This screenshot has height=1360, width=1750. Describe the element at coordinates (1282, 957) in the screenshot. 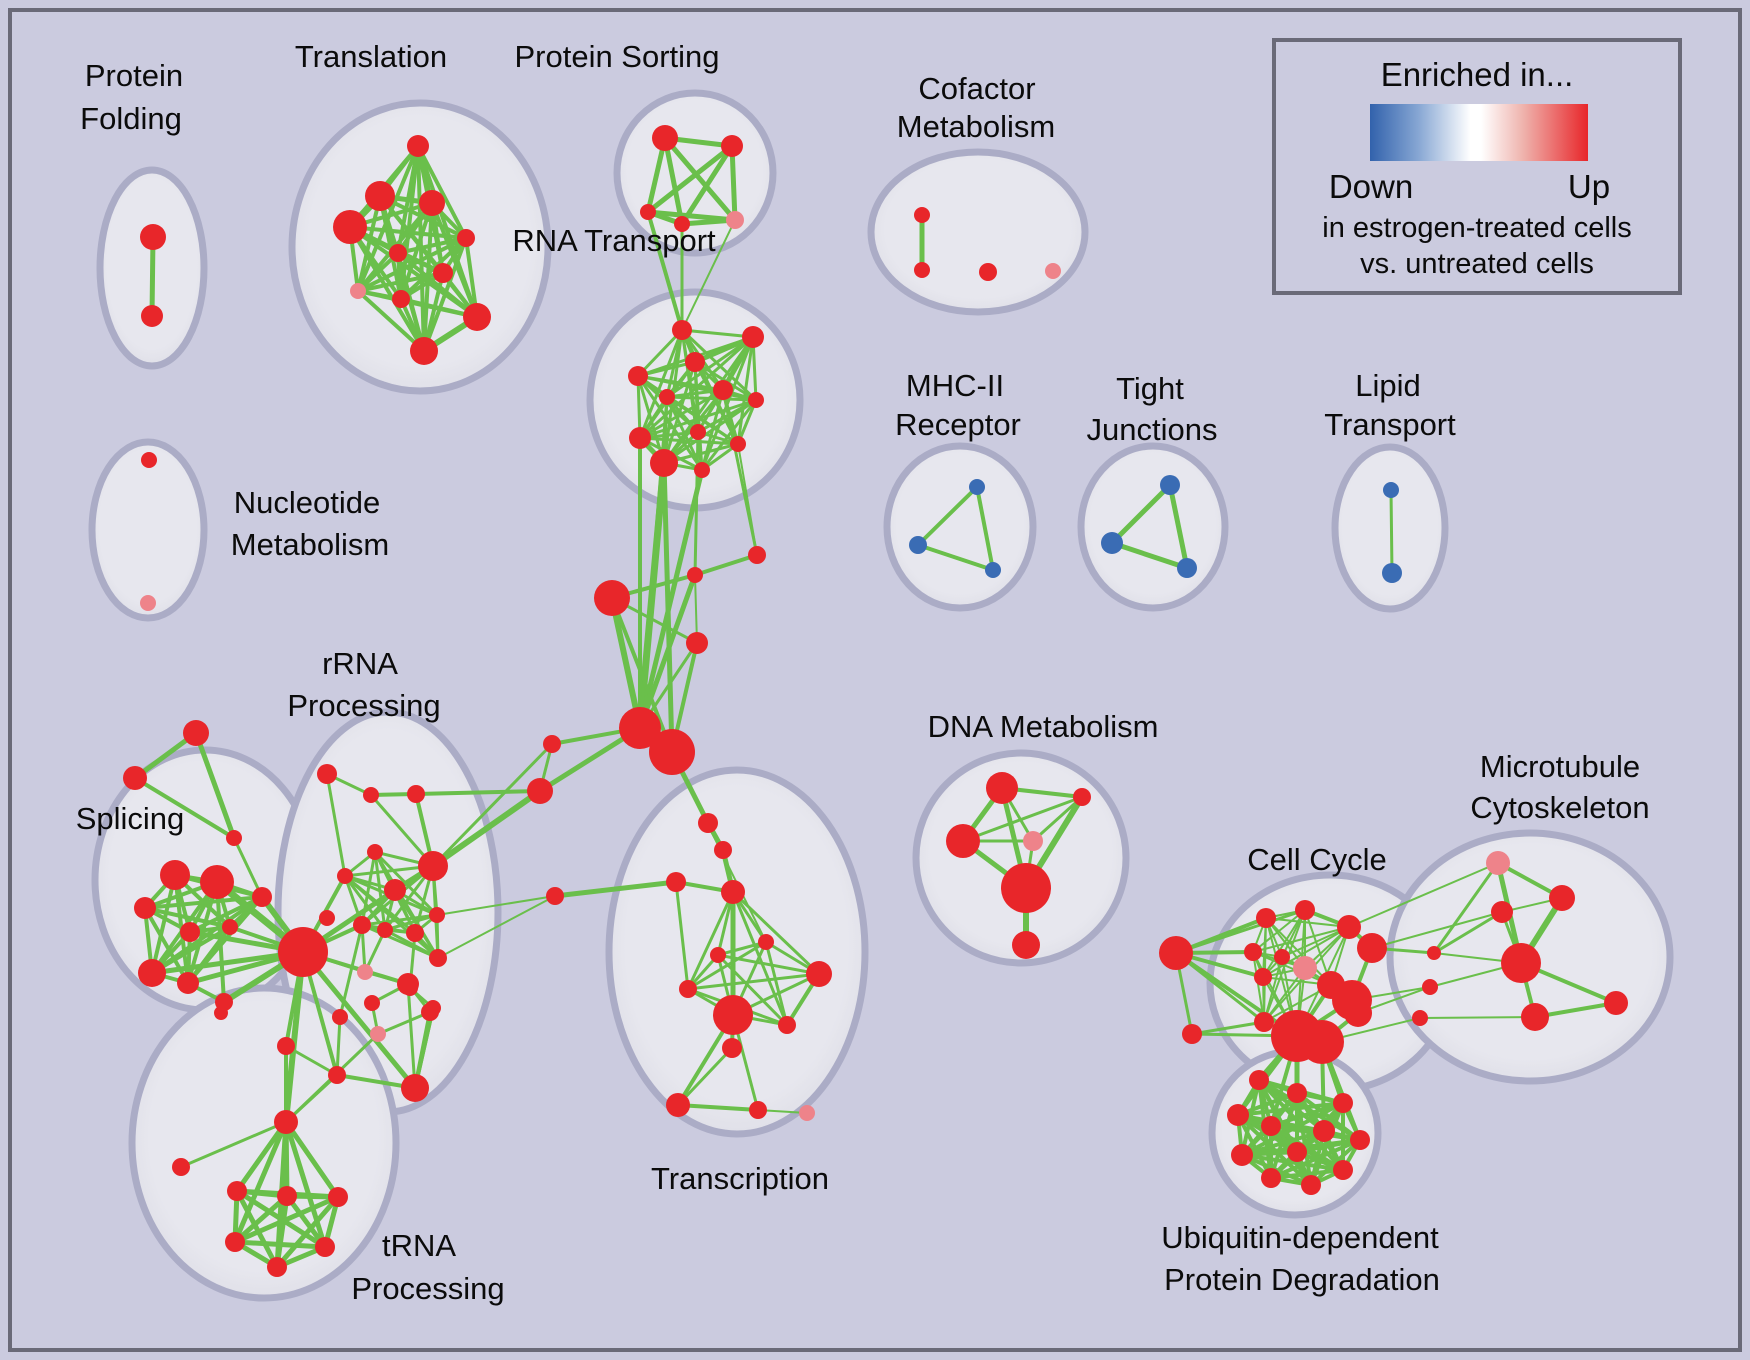

I see `node-cc7` at that location.